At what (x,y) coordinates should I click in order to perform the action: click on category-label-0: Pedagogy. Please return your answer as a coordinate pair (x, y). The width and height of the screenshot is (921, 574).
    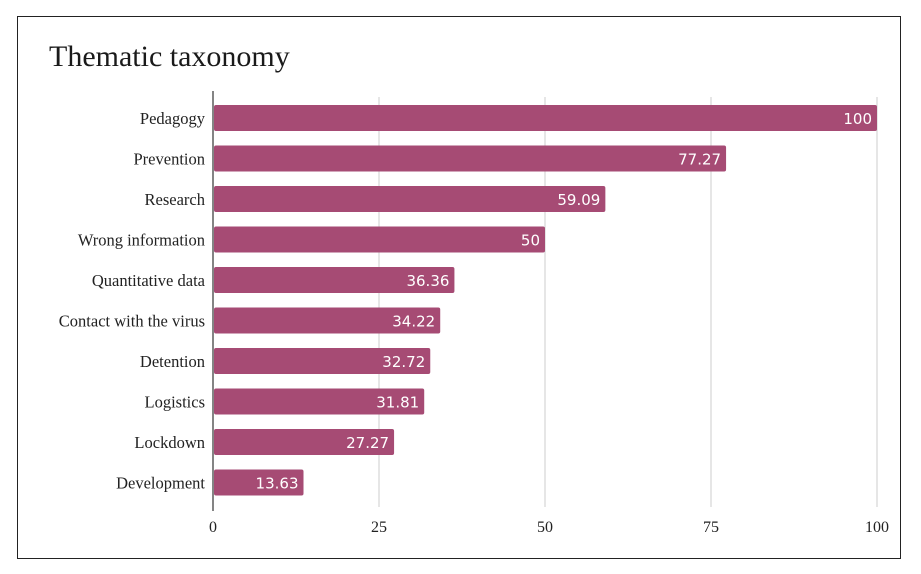
    Looking at the image, I should click on (173, 118).